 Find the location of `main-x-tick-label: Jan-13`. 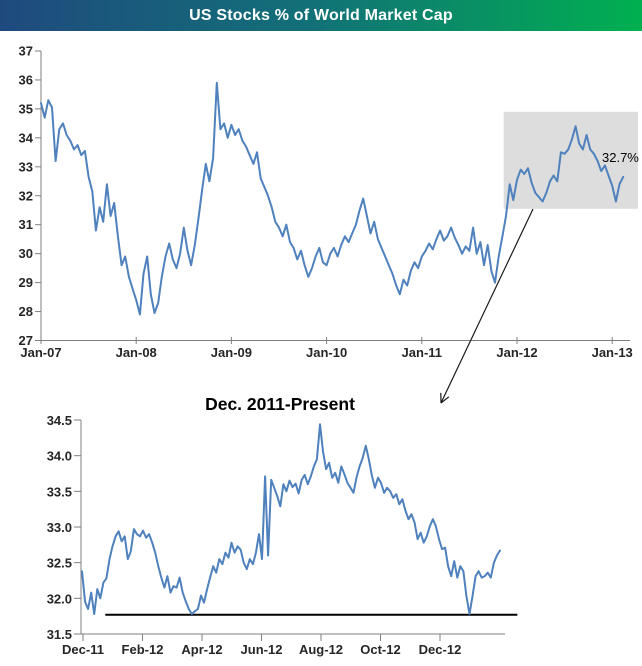

main-x-tick-label: Jan-13 is located at coordinates (612, 352).